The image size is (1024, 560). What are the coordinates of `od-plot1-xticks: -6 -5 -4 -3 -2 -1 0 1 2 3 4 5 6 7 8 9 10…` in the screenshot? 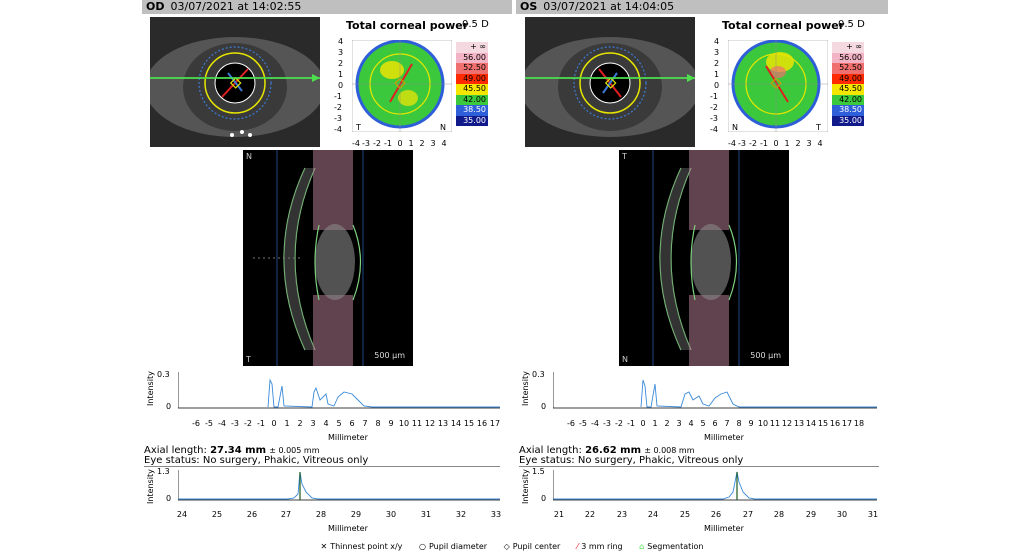 It's located at (346, 423).